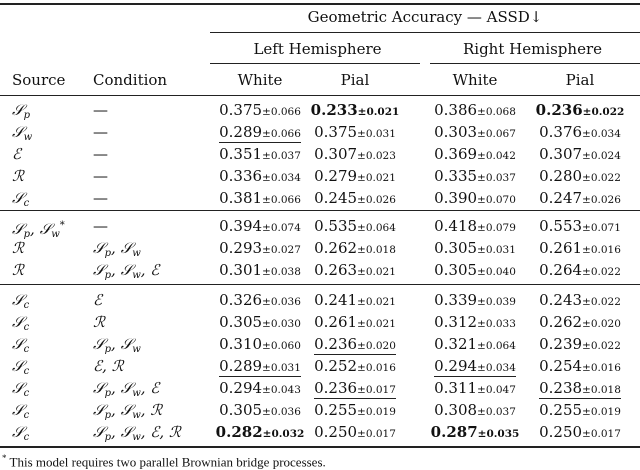 The width and height of the screenshot is (640, 470). What do you see at coordinates (21, 111) in the screenshot?
I see `source-cell: 𝒮p` at bounding box center [21, 111].